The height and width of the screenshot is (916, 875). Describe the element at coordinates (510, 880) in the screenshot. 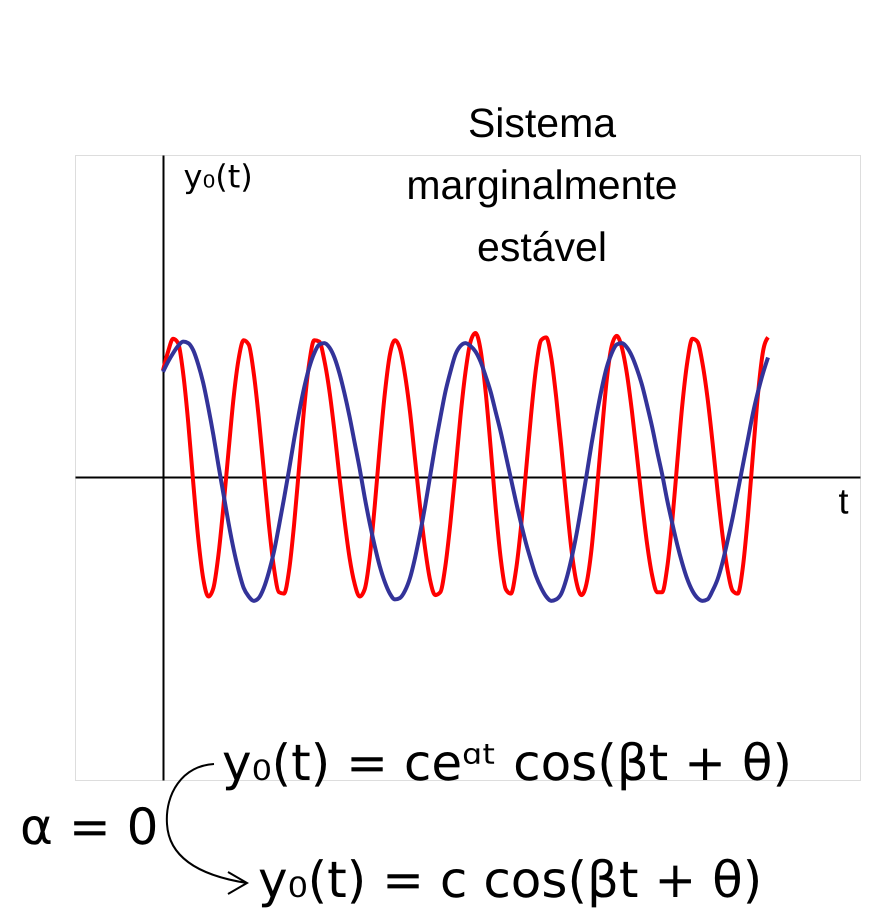

I see `text: y₀(t) = c cos(βt + θ)` at that location.